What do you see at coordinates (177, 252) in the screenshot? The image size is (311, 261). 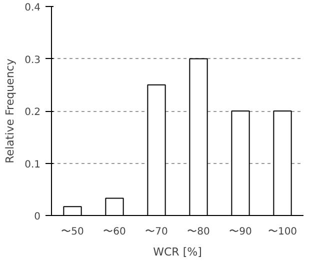 I see `x-axis-title: WCR [%]` at bounding box center [177, 252].